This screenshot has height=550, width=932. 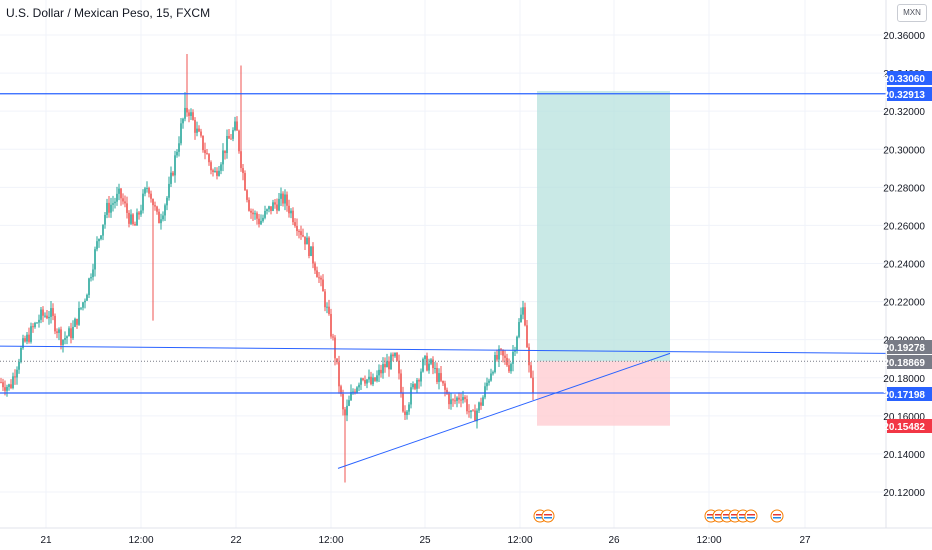 I want to click on price-tick-label: 20.24000, so click(x=904, y=265).